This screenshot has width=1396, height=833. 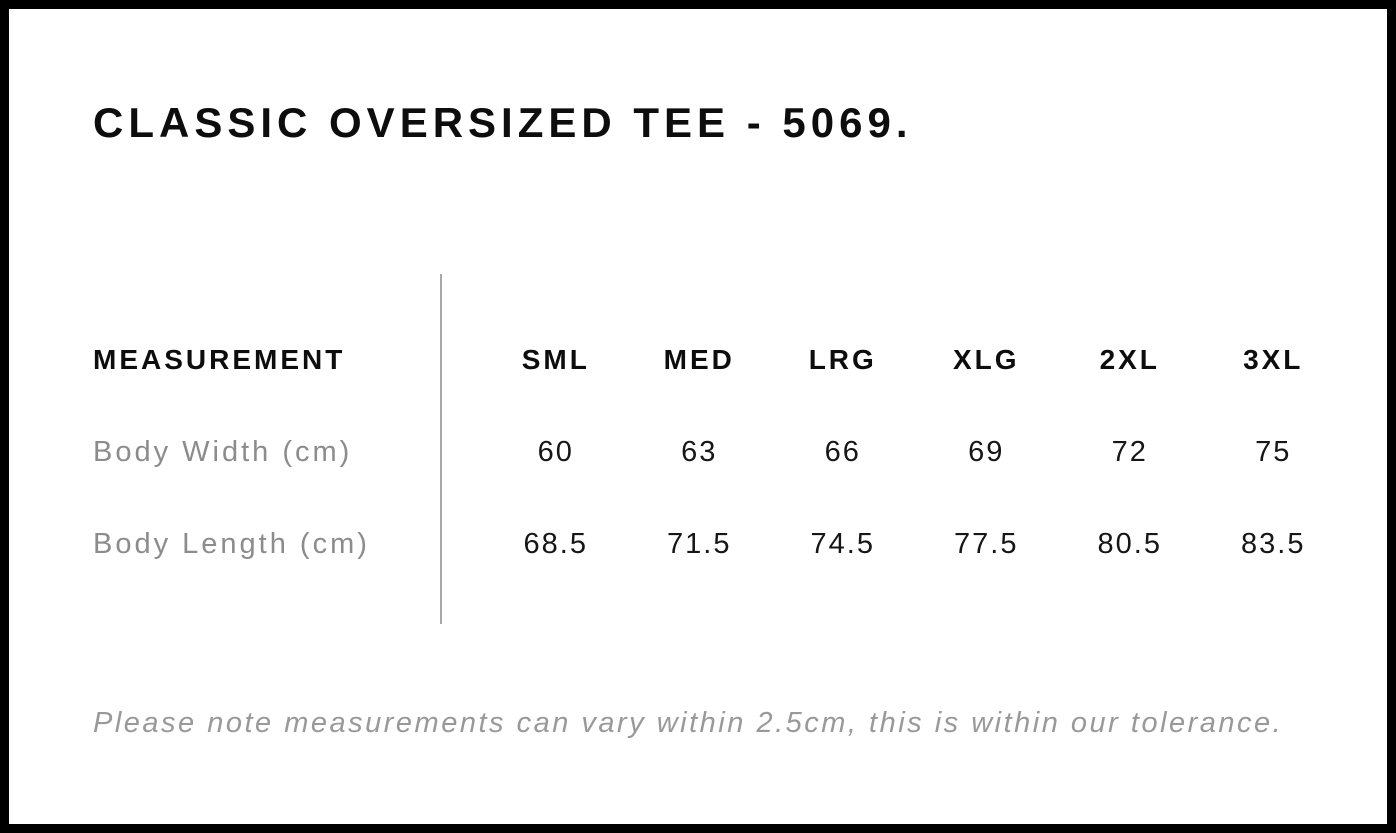 What do you see at coordinates (842, 359) in the screenshot?
I see `column-header-lrg: LRG` at bounding box center [842, 359].